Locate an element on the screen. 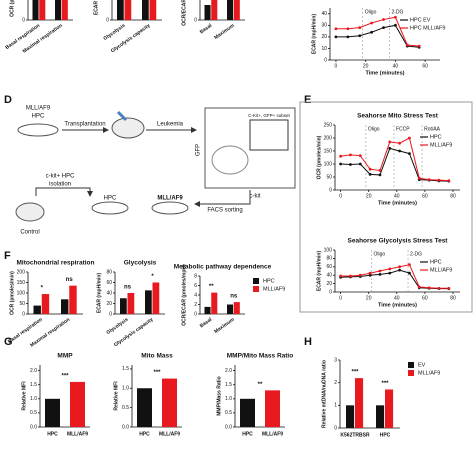  chart-title: Glycolysis is located at coordinates (140, 263).